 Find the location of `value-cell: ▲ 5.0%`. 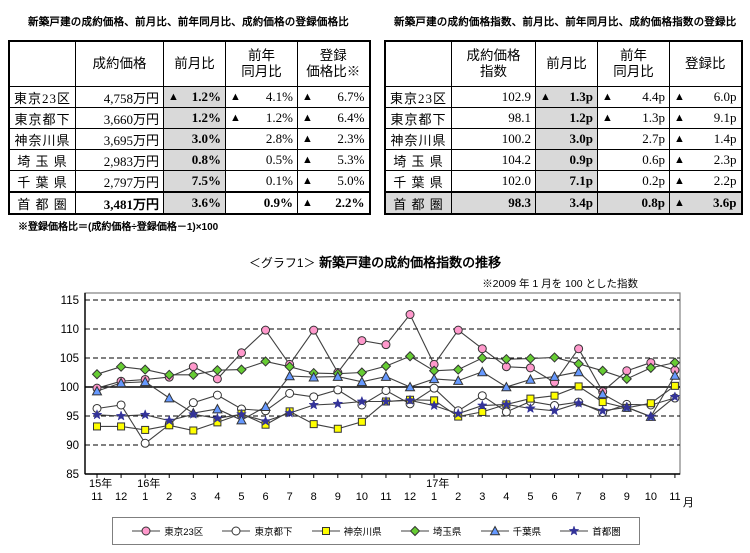

value-cell: ▲ 5.0% is located at coordinates (334, 181).